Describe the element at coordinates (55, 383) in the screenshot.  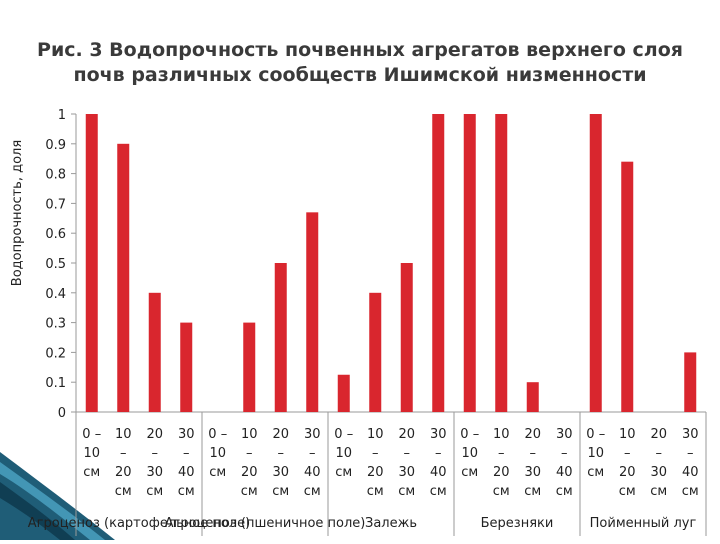
I see `y-tick-label: 0.1` at that location.